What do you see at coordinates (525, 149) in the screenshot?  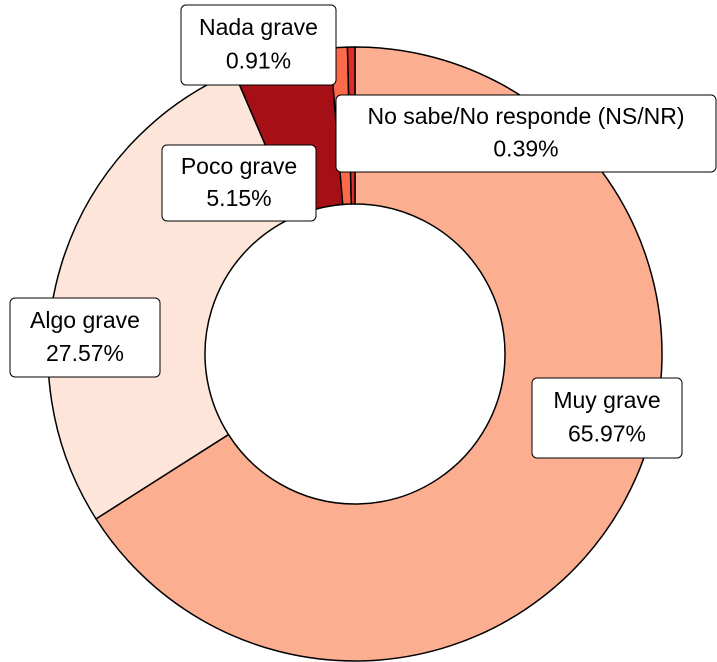 I see `slice-value-label: 0.39%` at bounding box center [525, 149].